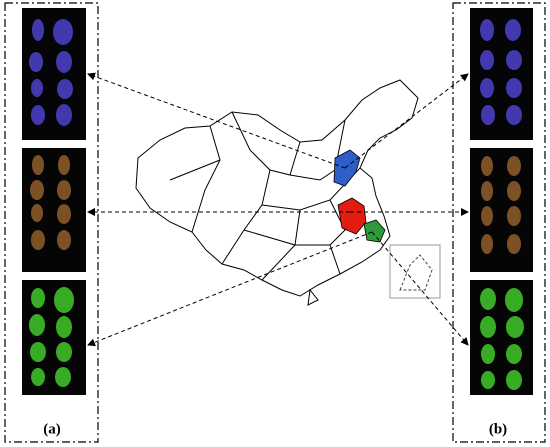  What do you see at coordinates (501, 201) in the screenshot?
I see `right-panels` at bounding box center [501, 201].